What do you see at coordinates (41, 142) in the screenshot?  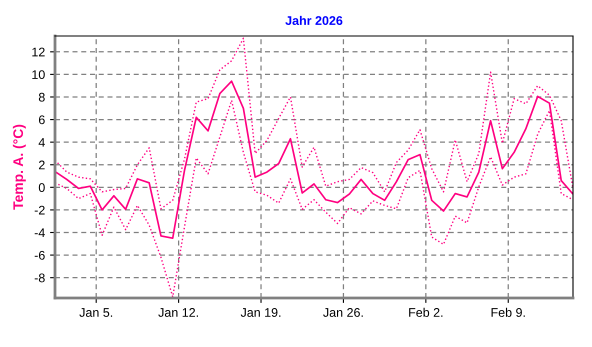 I see `y-tick-label: 4` at bounding box center [41, 142].